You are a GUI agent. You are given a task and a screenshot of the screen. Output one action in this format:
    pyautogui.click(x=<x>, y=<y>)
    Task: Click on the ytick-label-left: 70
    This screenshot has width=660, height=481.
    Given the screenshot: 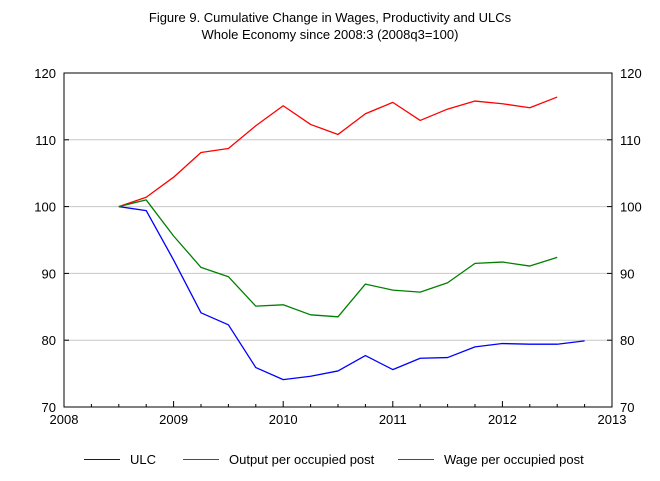 What is the action you would take?
    pyautogui.click(x=49, y=407)
    